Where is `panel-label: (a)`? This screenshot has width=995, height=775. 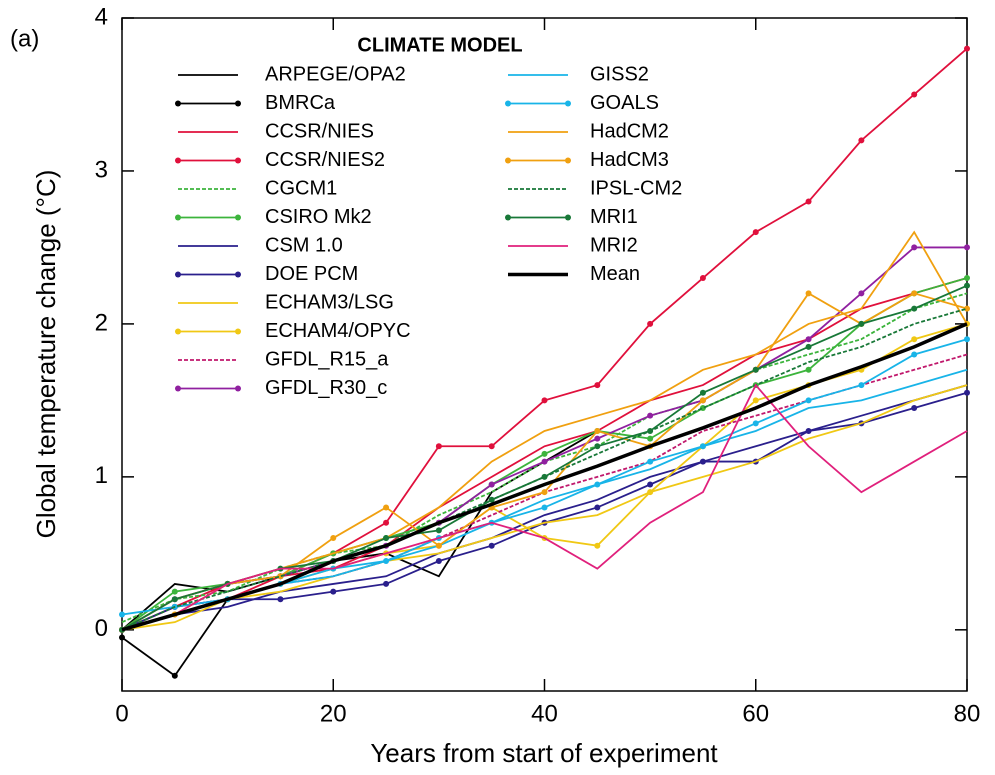 panel-label: (a) is located at coordinates (24, 38).